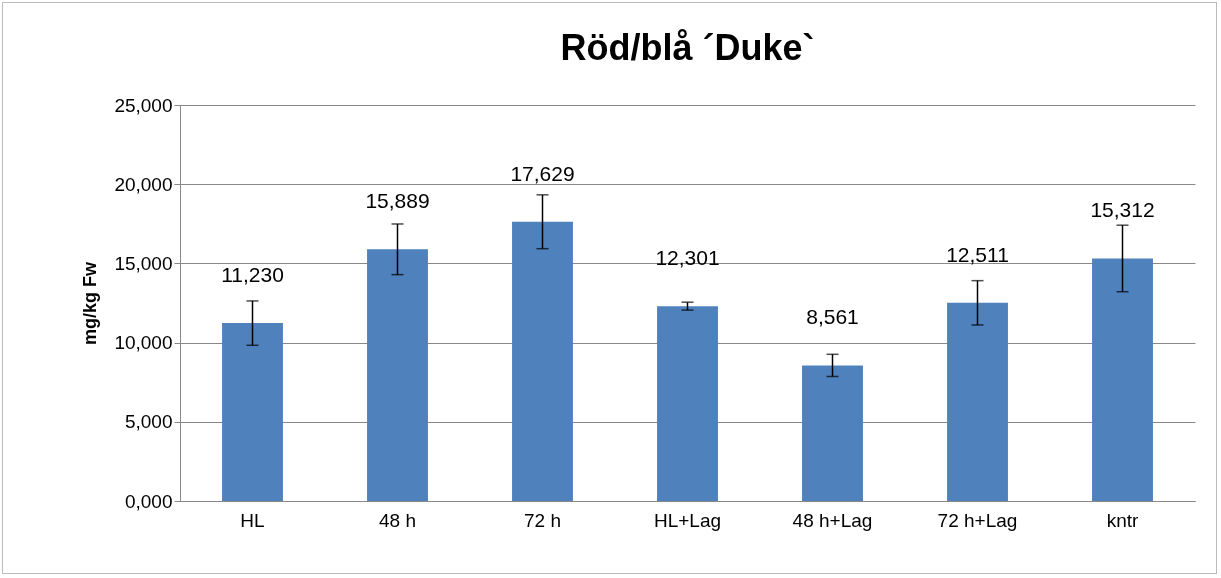 The width and height of the screenshot is (1221, 578). I want to click on y-tick-label: 20,000, so click(143, 184).